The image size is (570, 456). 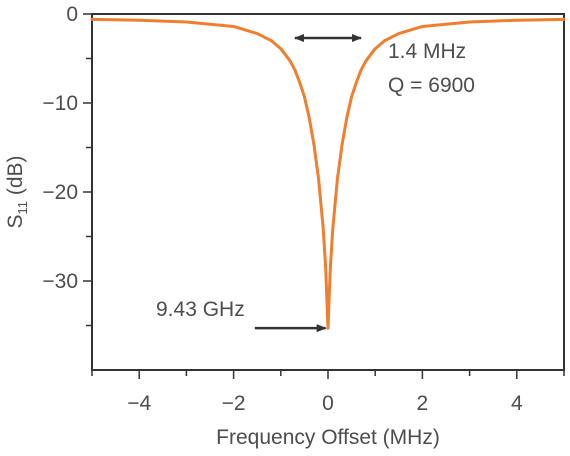 I want to click on linewidth-label: 1.4 MHz, so click(x=427, y=51).